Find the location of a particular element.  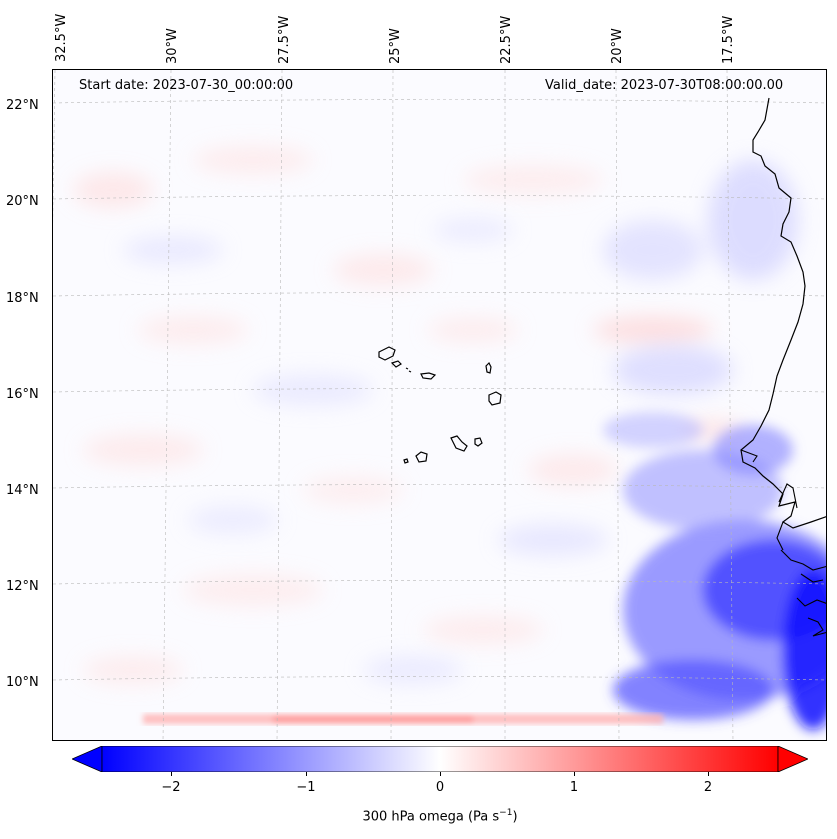

cap-vert-peninsula is located at coordinates (749, 456).